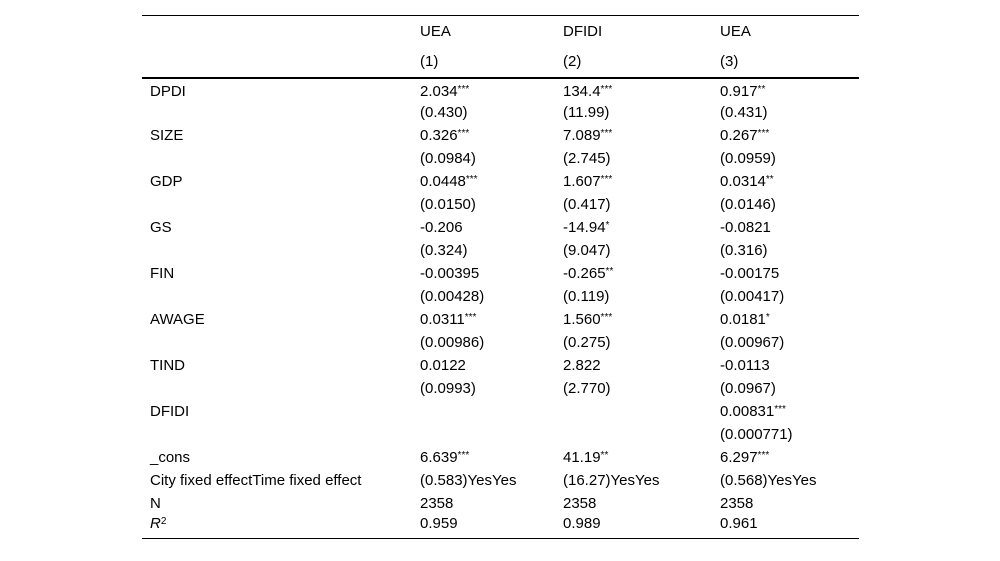 Image resolution: width=1000 pixels, height=561 pixels. I want to click on cell-value: 1.607, so click(582, 181).